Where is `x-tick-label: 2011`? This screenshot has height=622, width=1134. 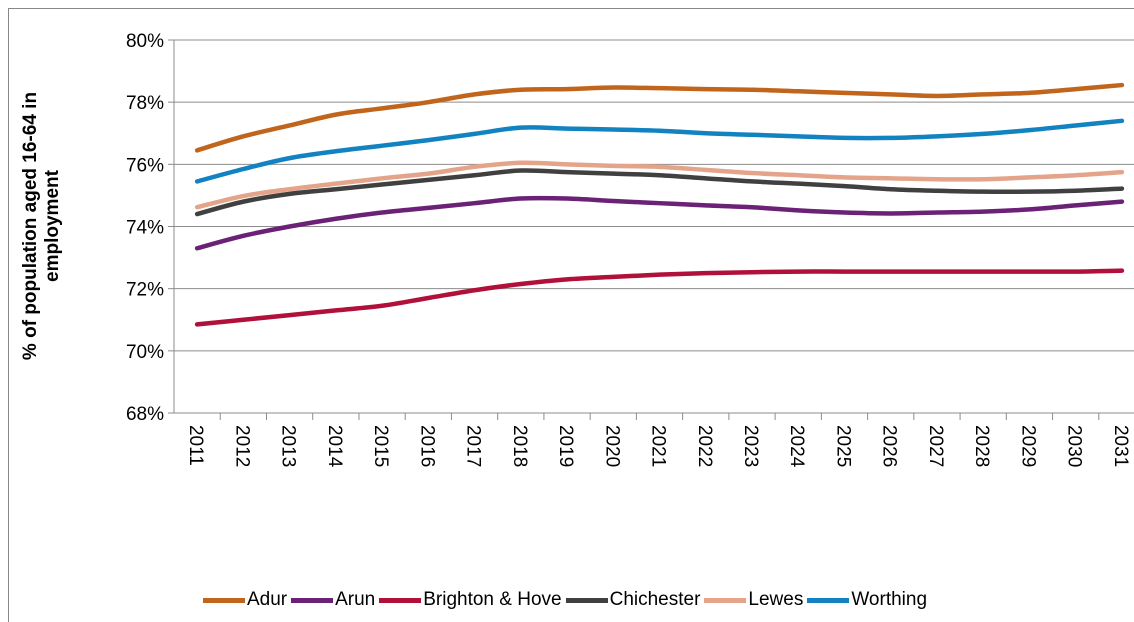
x-tick-label: 2011 is located at coordinates (195, 445).